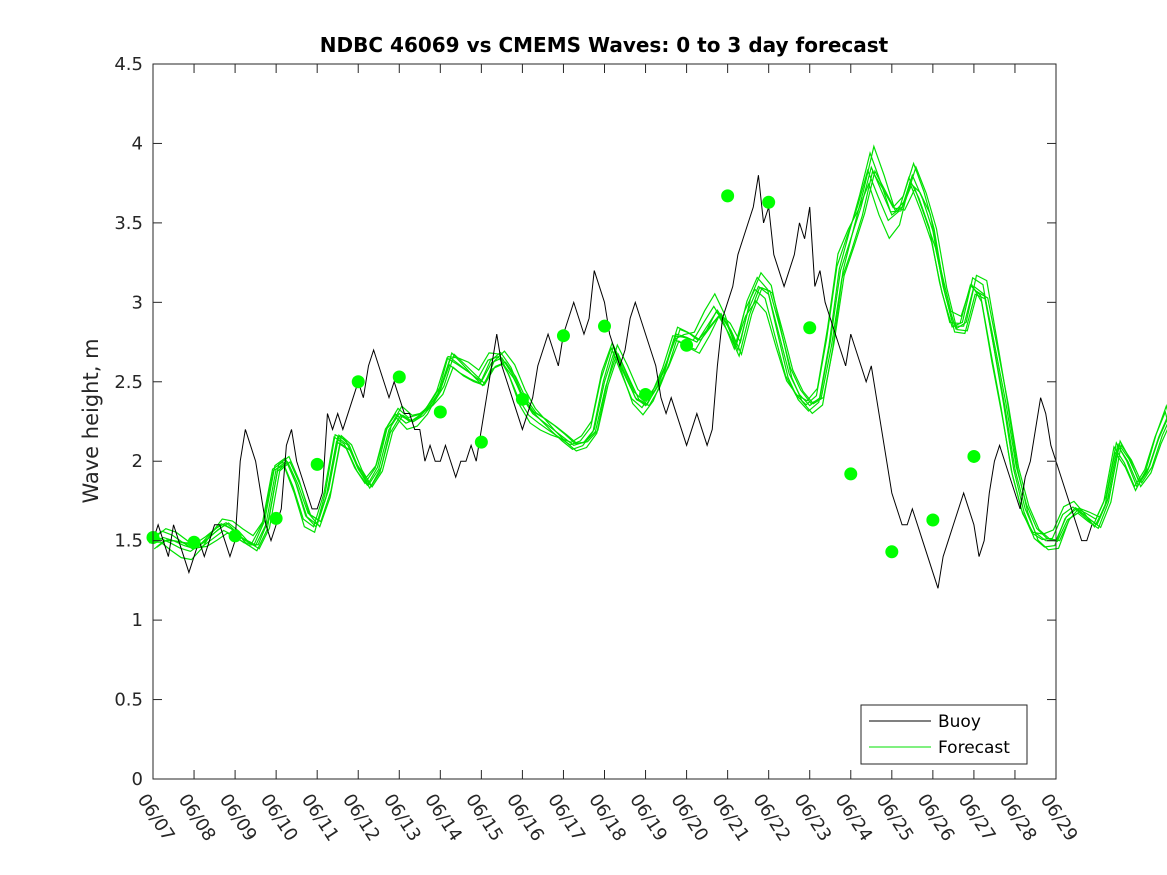 The height and width of the screenshot is (875, 1167). I want to click on y-tick-label: 4, so click(137, 143).